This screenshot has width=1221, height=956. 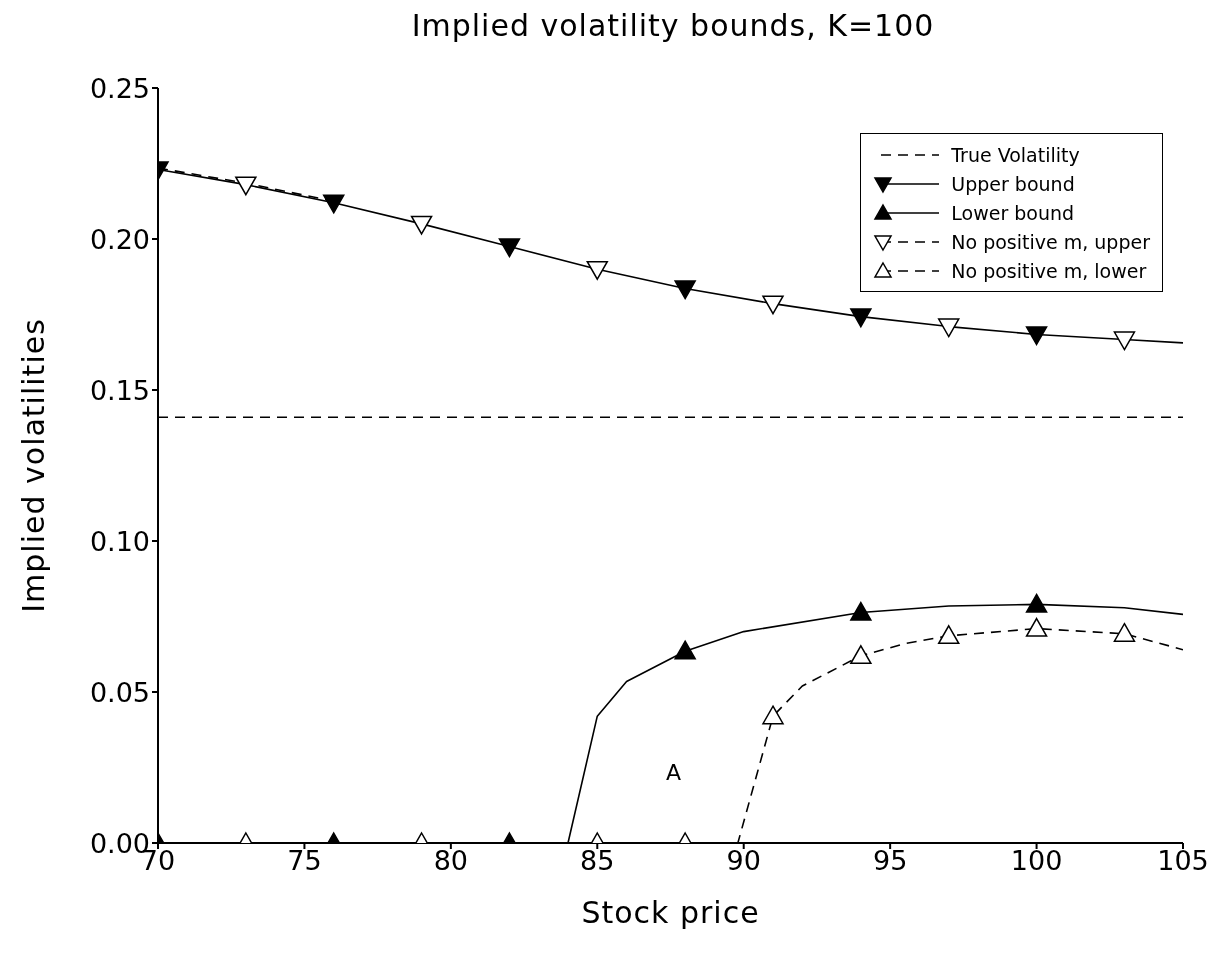 What do you see at coordinates (304, 861) in the screenshot?
I see `x-tick-label: 75` at bounding box center [304, 861].